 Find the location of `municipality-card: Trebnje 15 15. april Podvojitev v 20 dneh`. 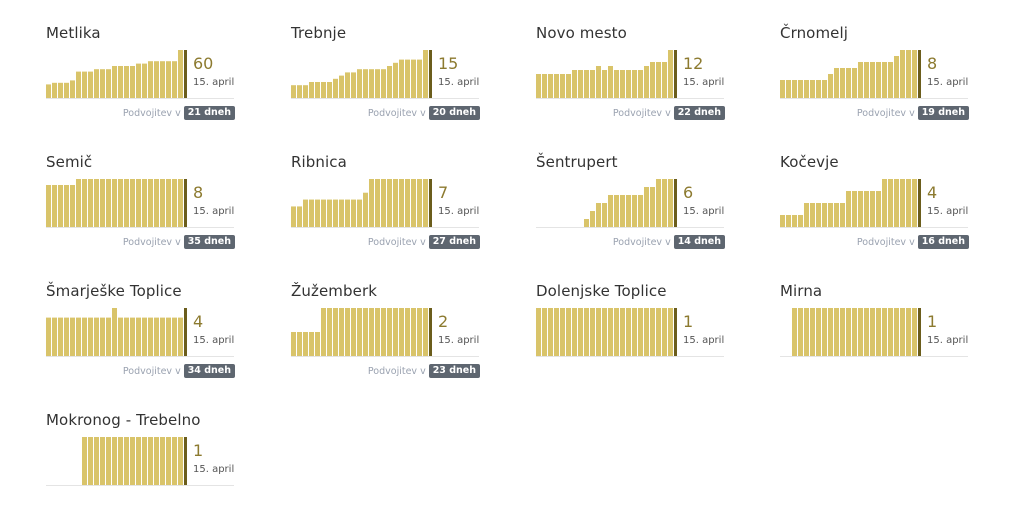

municipality-card: Trebnje 15 15. april Podvojitev v 20 dneh is located at coordinates (386, 74).